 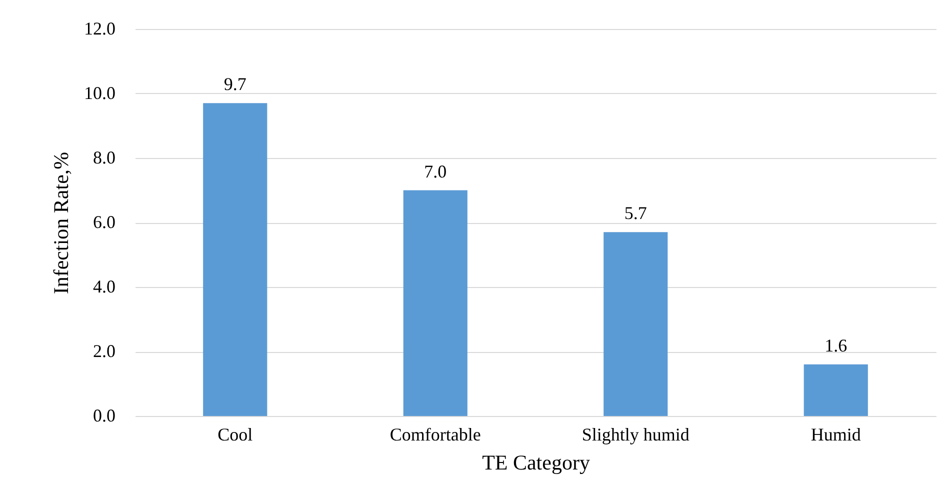 I want to click on y-axis-title: Infection Rate,%, so click(x=61, y=223).